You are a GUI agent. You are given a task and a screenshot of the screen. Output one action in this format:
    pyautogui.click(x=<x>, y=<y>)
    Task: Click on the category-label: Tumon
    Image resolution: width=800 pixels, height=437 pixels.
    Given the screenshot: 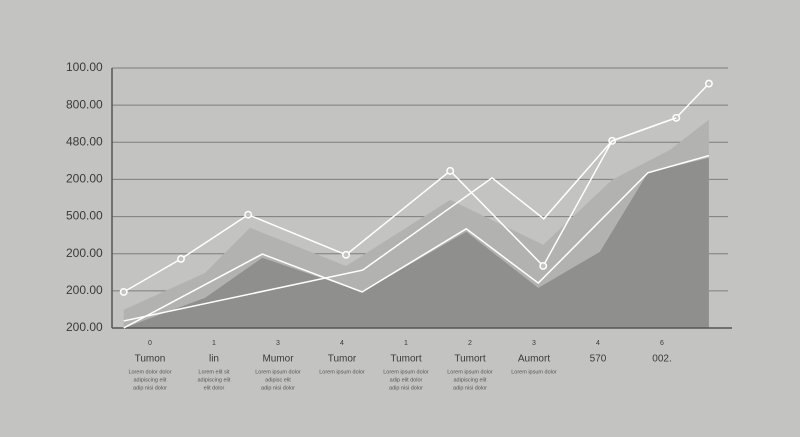 What is the action you would take?
    pyautogui.click(x=150, y=359)
    